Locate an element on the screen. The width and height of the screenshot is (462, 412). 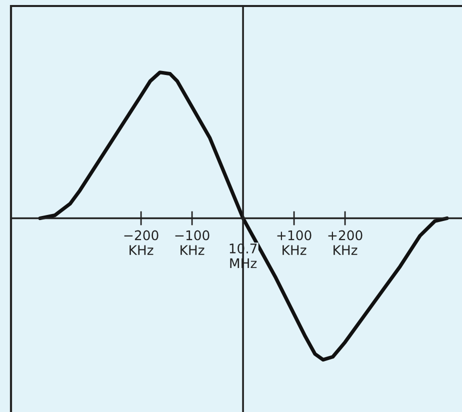
x-tick-label: −100 KHz is located at coordinates (192, 242).